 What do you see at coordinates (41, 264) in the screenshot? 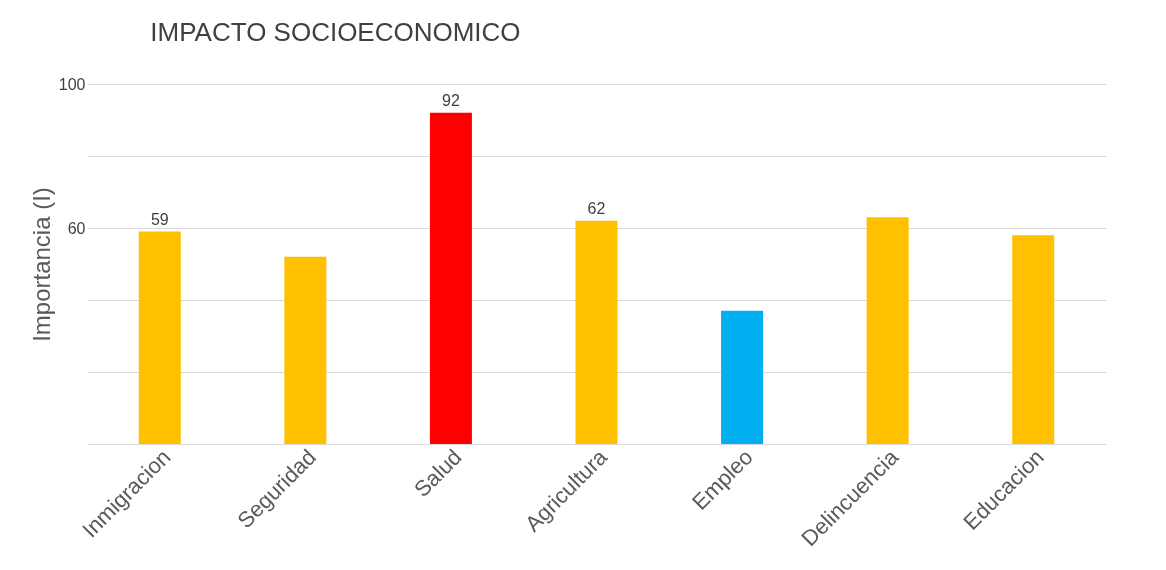
I see `y-axis-title: Importancia (I)` at bounding box center [41, 264].